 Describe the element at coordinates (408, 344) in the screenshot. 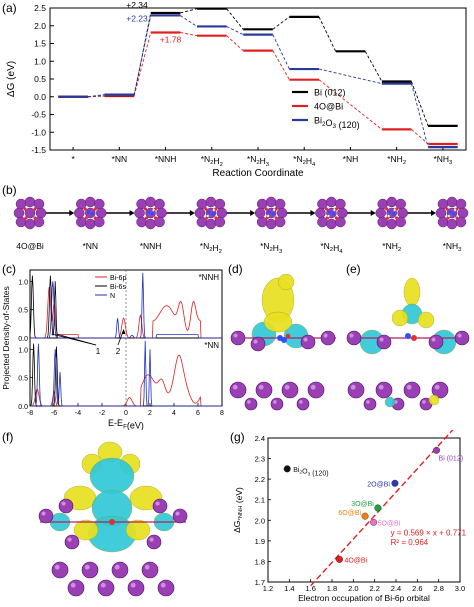

I see `charge-density-side-view-e` at that location.